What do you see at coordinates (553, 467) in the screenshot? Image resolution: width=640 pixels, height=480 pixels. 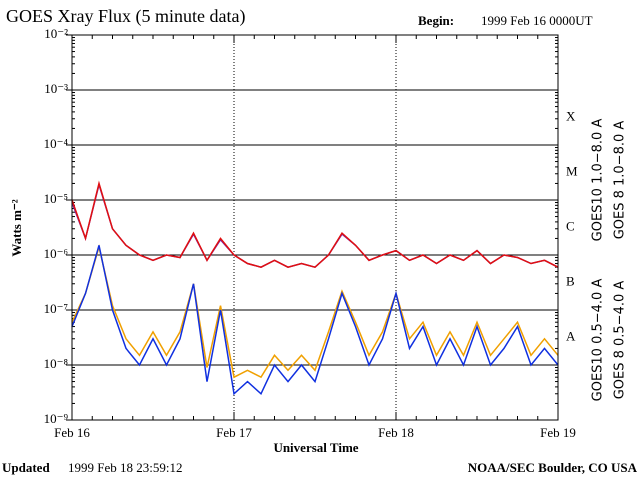 I see `credit: NOAA/SEC Boulder, CO USA` at bounding box center [553, 467].